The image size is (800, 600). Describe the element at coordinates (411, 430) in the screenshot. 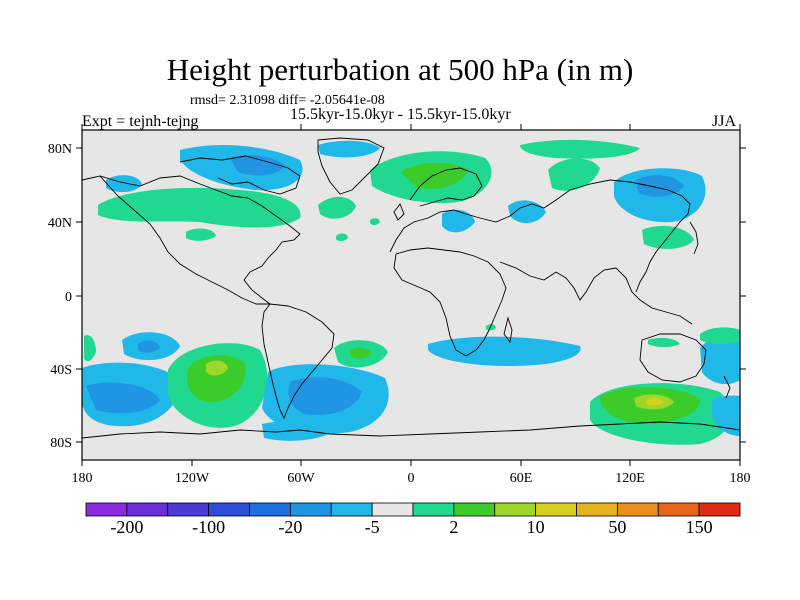

I see `coast-antarctica` at that location.